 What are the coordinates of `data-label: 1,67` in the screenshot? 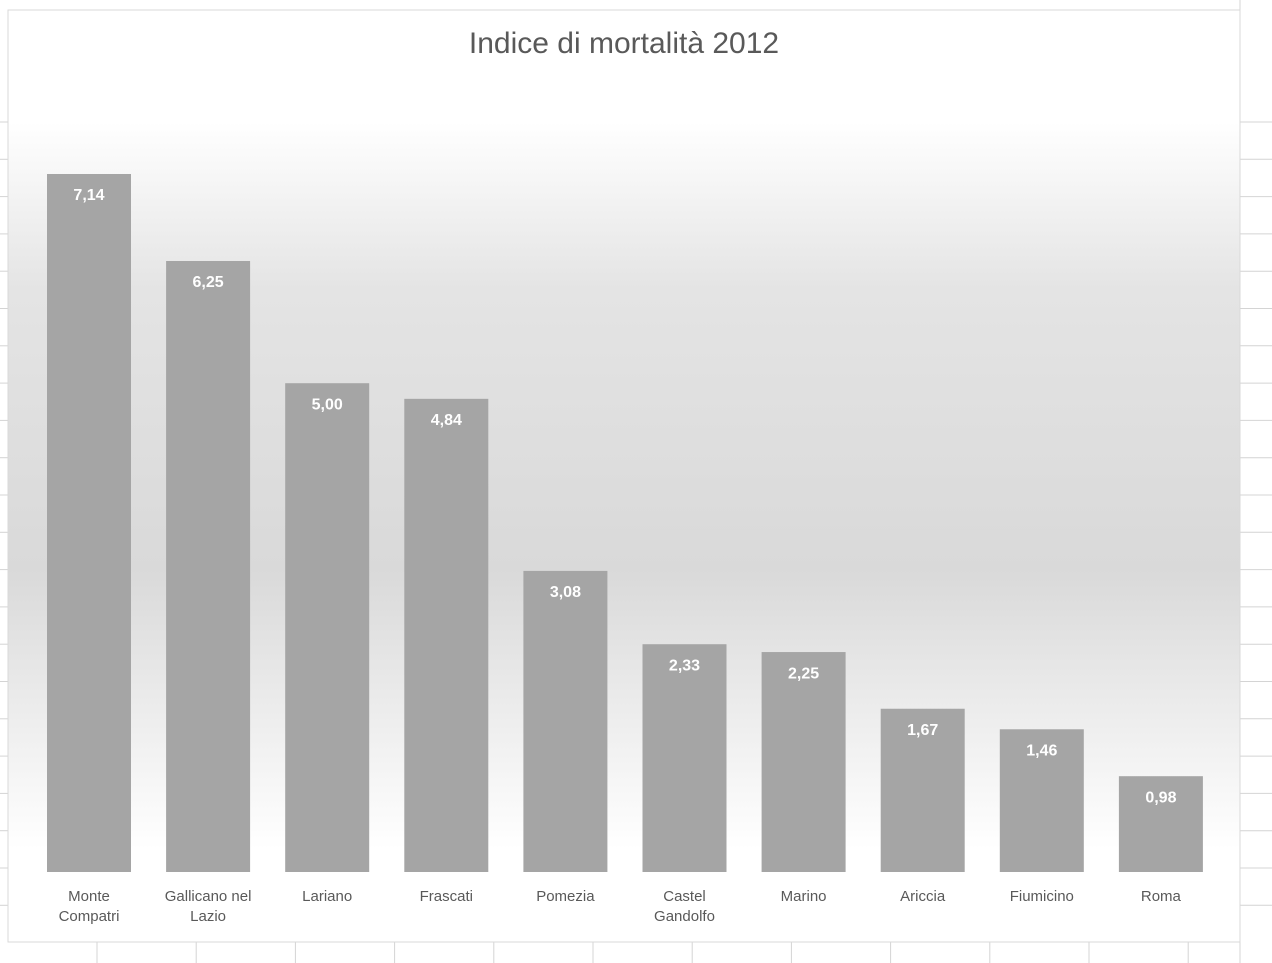 It's located at (922, 730).